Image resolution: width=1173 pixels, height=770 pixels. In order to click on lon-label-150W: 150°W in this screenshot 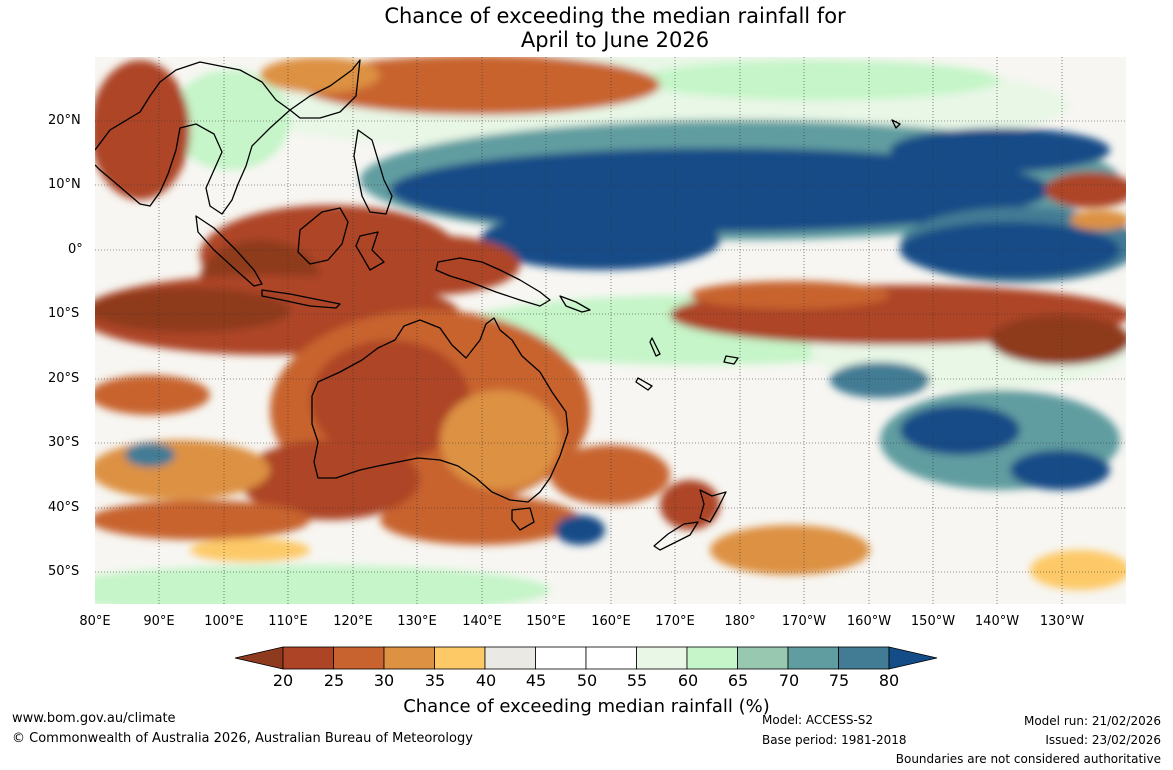, I will do `click(933, 621)`.